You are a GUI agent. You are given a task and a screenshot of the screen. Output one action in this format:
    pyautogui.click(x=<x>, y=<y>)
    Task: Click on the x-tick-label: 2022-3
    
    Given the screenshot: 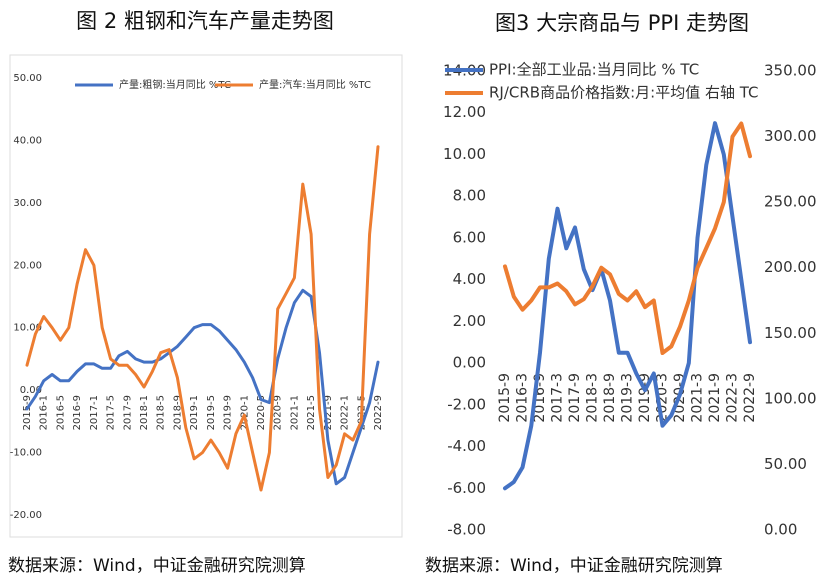 What is the action you would take?
    pyautogui.click(x=733, y=398)
    